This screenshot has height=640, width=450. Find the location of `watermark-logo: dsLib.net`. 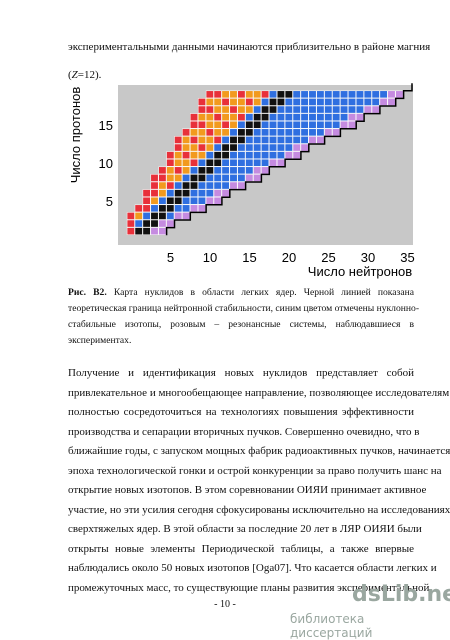

watermark-logo: dsLib.net is located at coordinates (401, 594).